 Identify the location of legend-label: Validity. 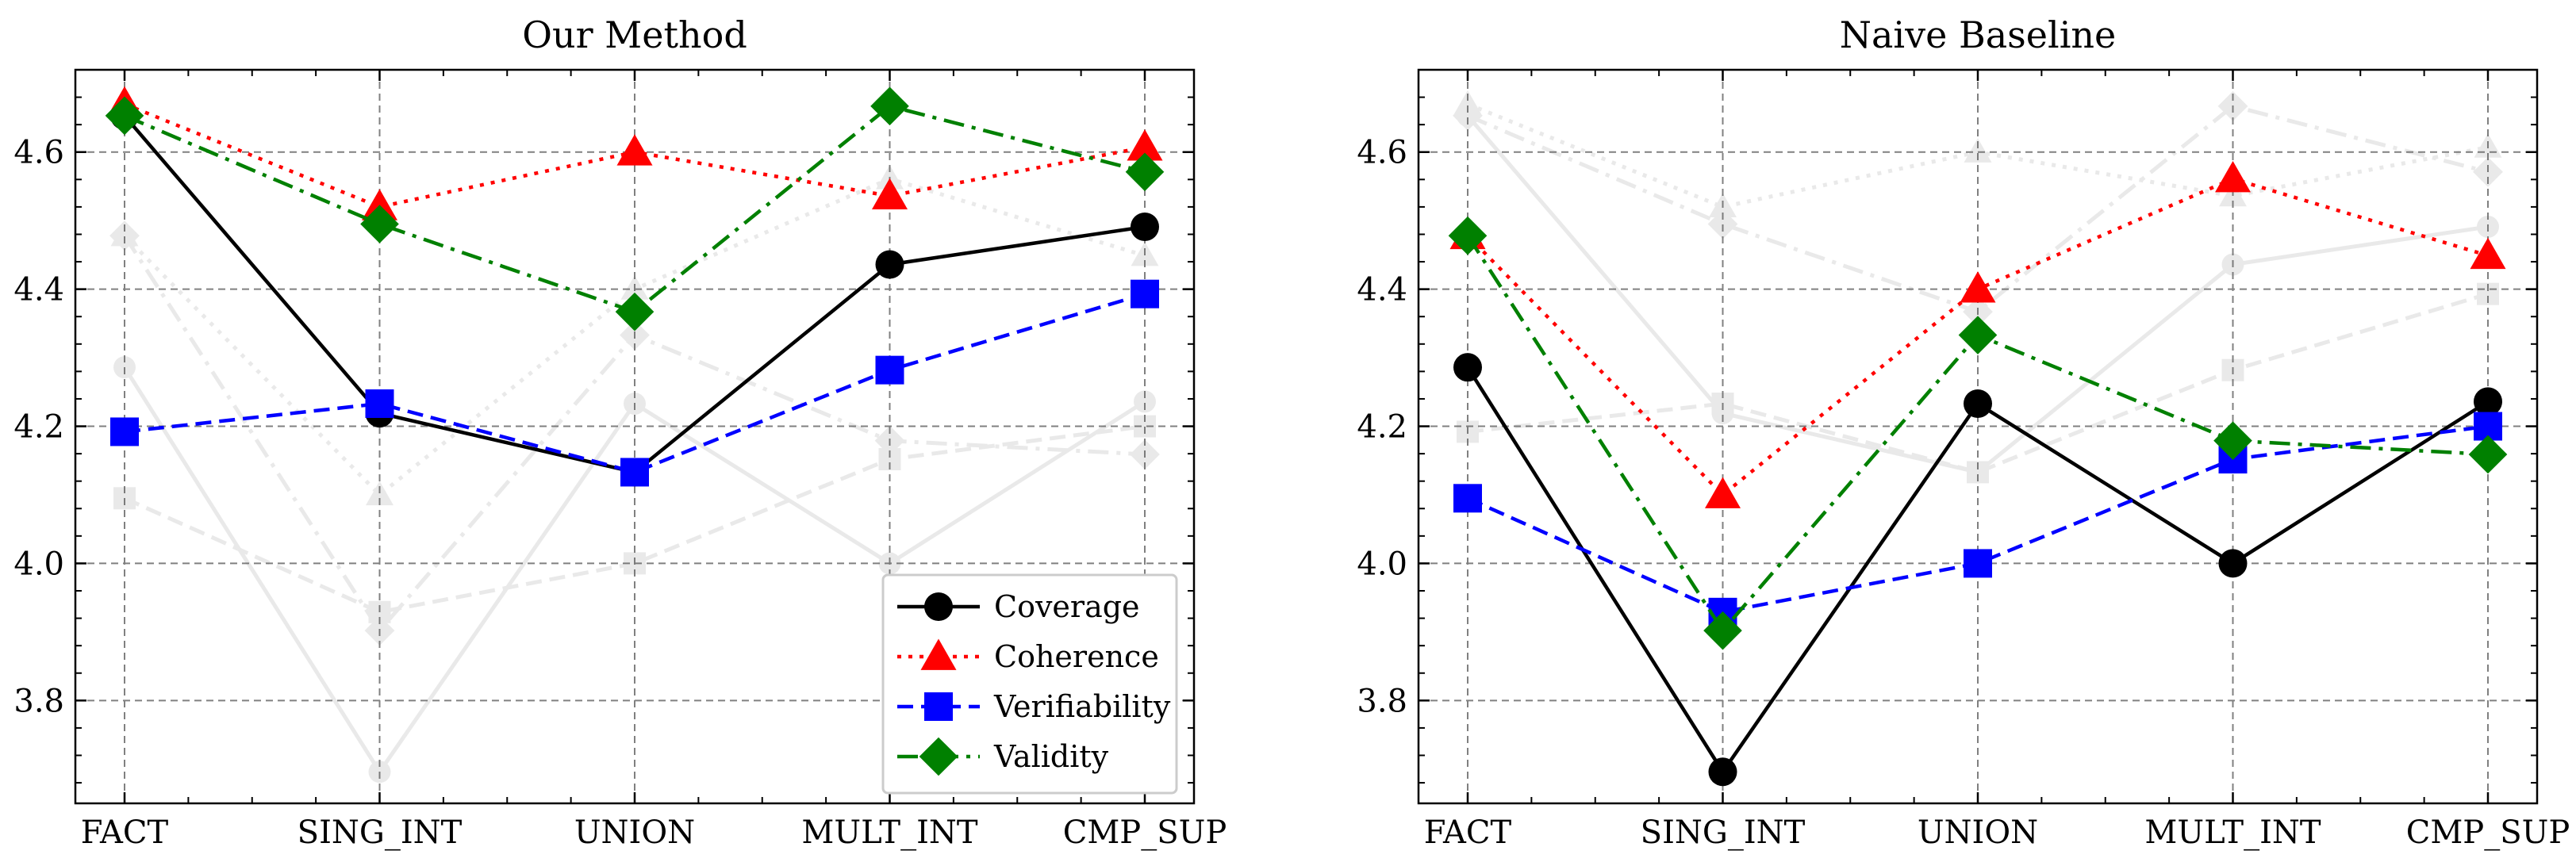
(1051, 756).